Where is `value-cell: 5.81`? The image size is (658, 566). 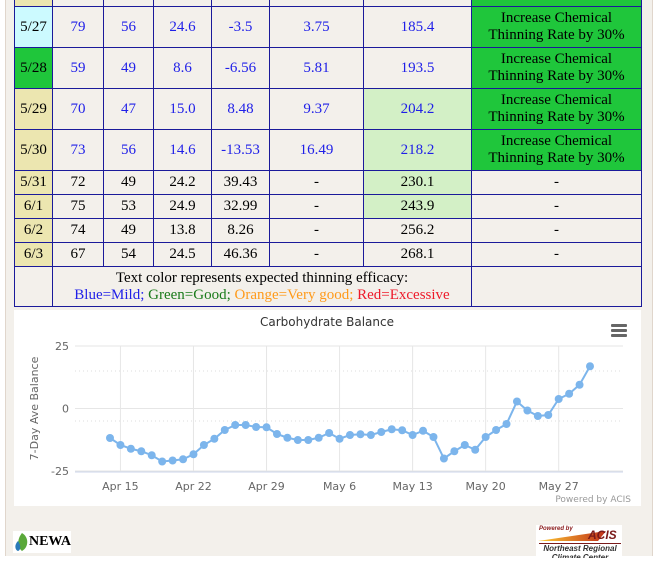
value-cell: 5.81 is located at coordinates (316, 68).